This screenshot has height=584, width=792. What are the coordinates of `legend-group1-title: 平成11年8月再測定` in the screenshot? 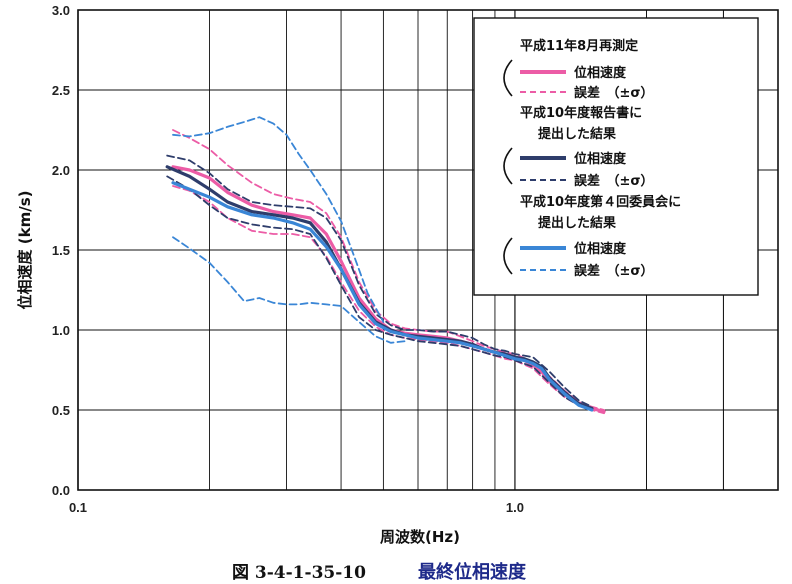 It's located at (579, 46).